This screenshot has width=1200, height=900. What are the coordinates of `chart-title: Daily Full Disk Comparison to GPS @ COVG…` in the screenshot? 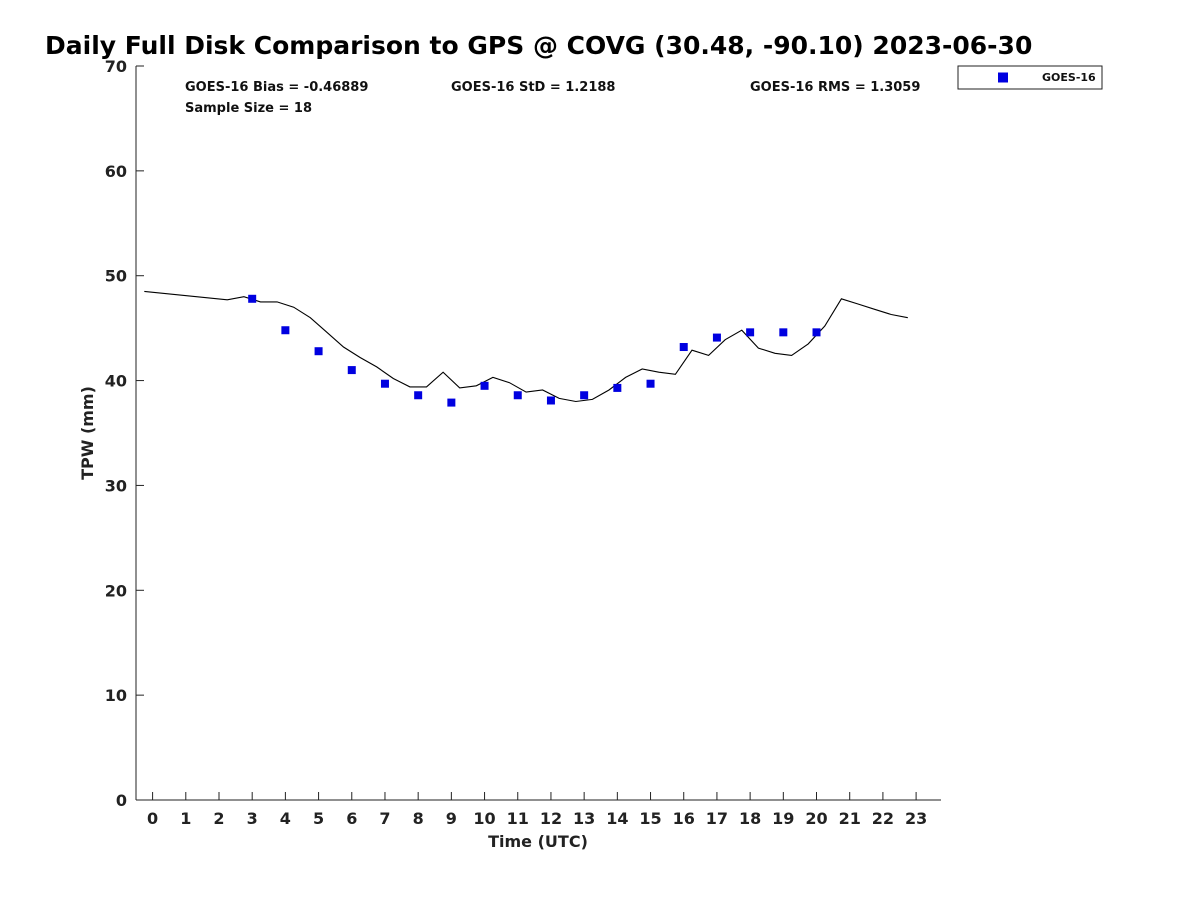 It's located at (538, 45).